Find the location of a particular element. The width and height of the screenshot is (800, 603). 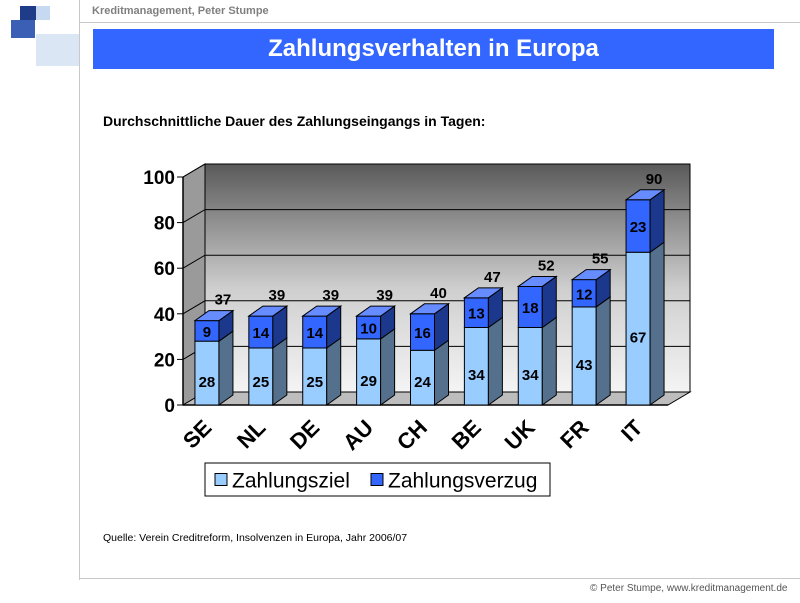

page-title: Zahlungsverhalten in Europa is located at coordinates (433, 49).